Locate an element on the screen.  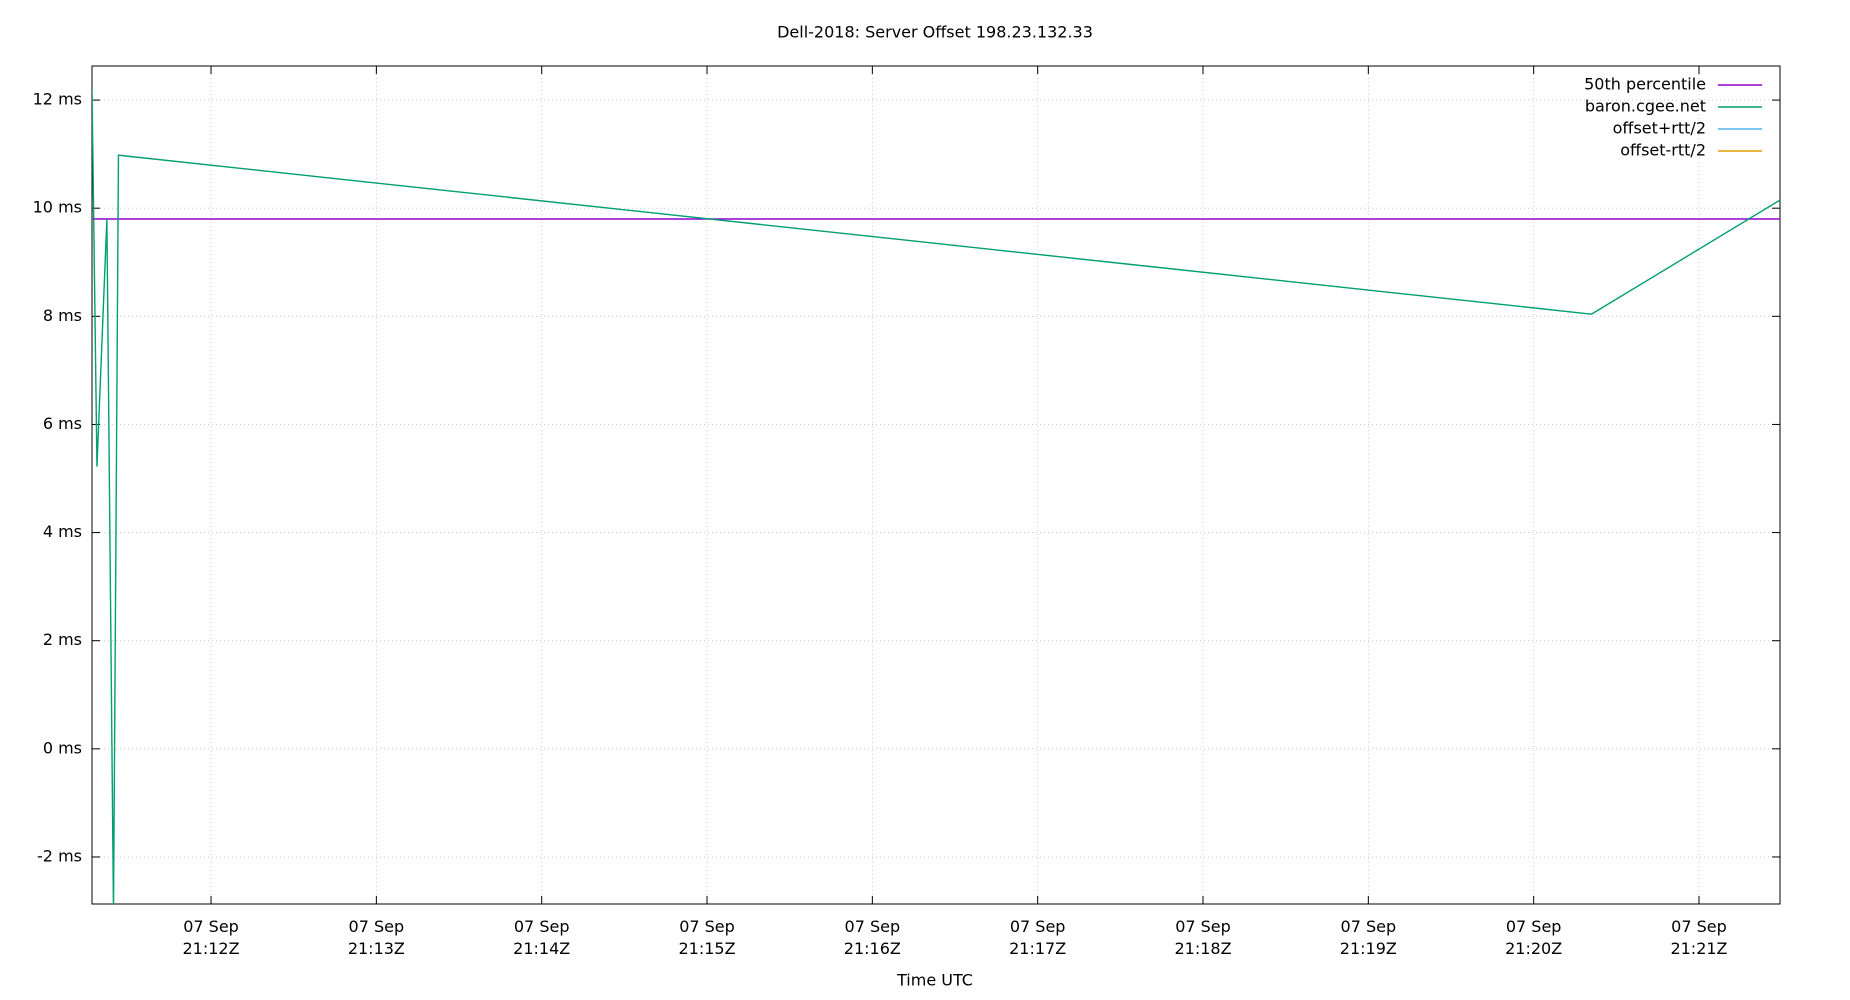
x-tick-label: 07 Sep 21:14Z is located at coordinates (542, 937).